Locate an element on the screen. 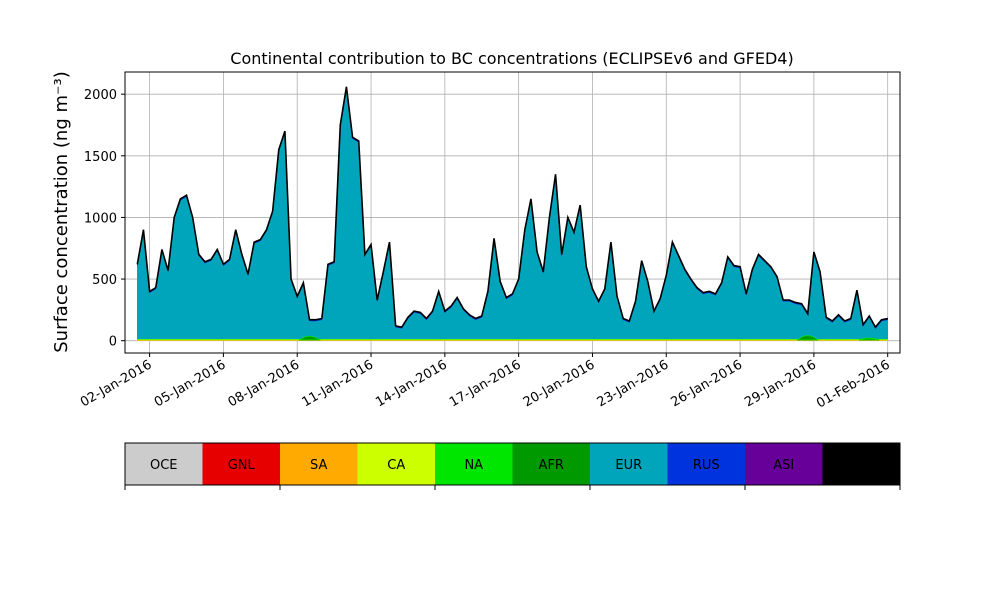 This screenshot has height=600, width=1000. y-tick-label: 1000 is located at coordinates (100, 218).